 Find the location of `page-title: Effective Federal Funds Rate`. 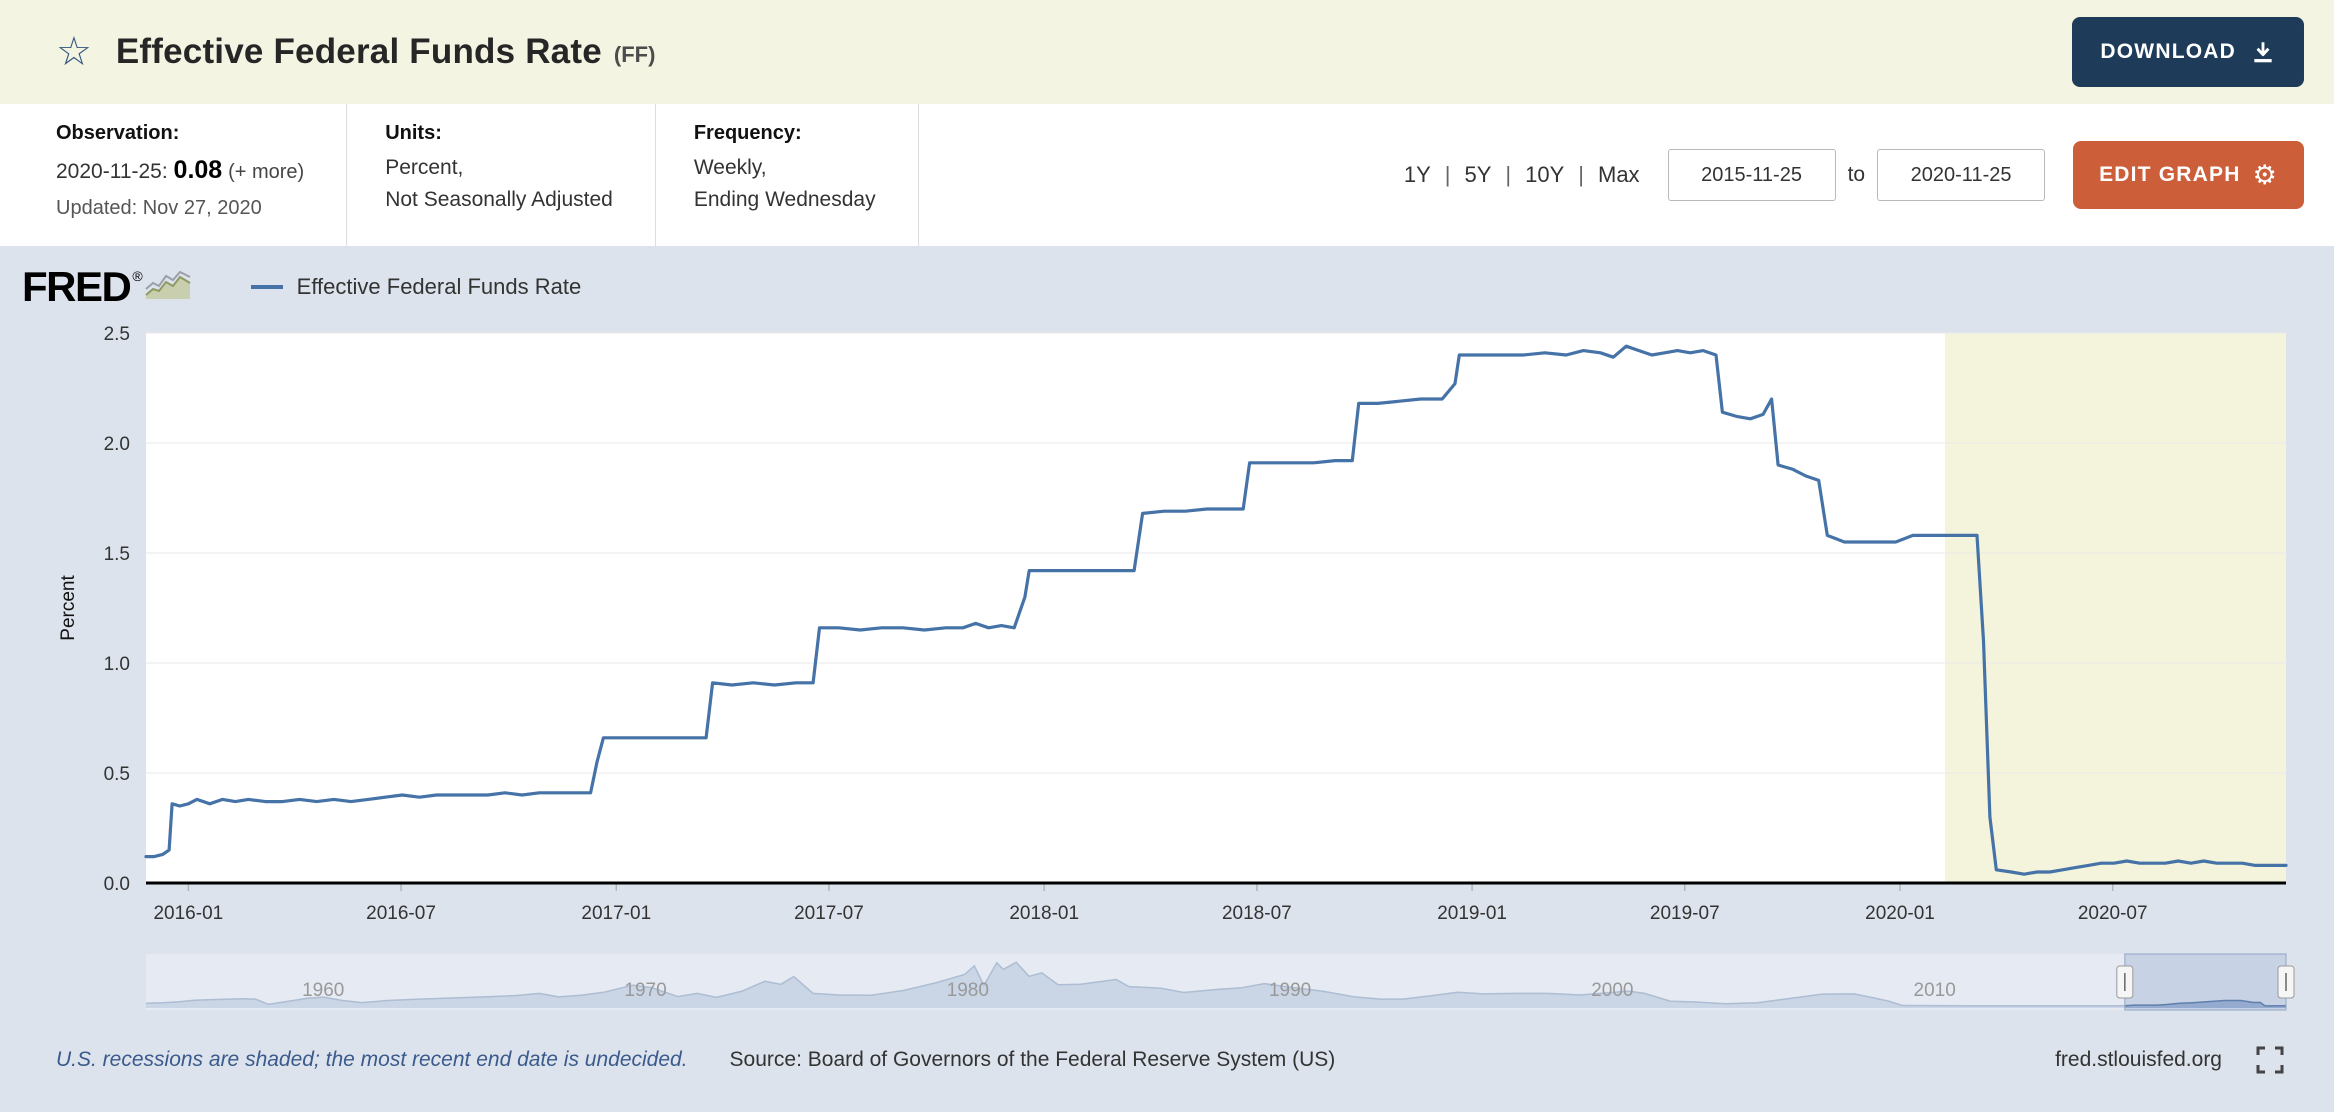

page-title: Effective Federal Funds Rate is located at coordinates (358, 51).